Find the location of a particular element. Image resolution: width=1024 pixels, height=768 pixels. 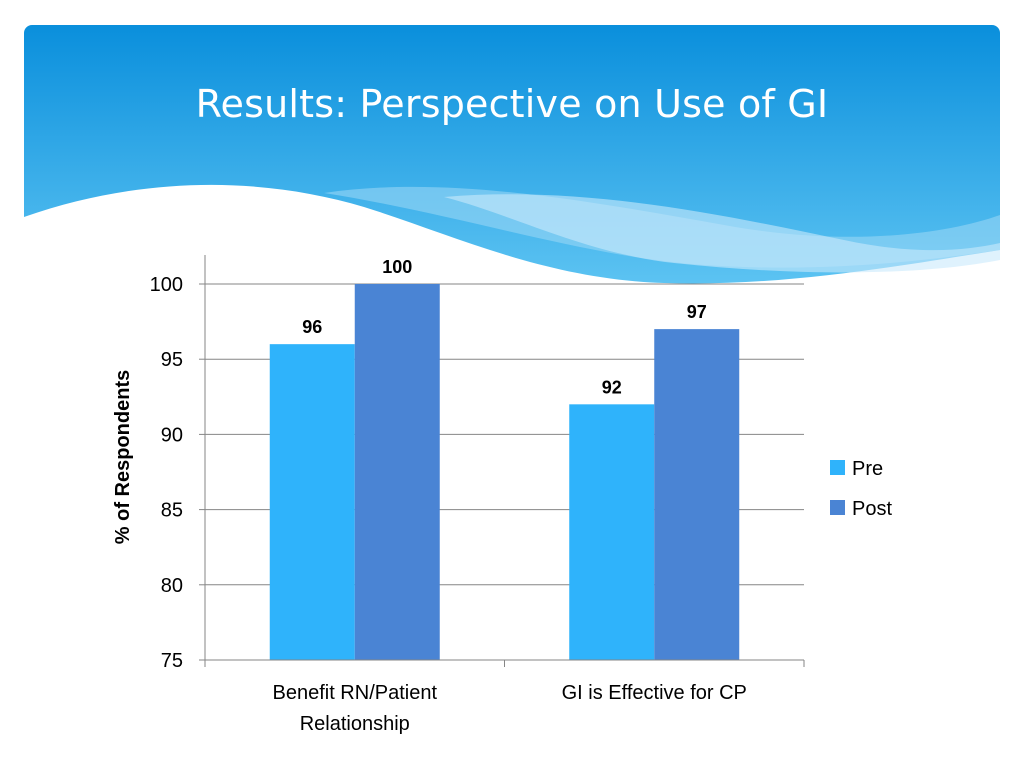

data-label: 100 is located at coordinates (397, 267).